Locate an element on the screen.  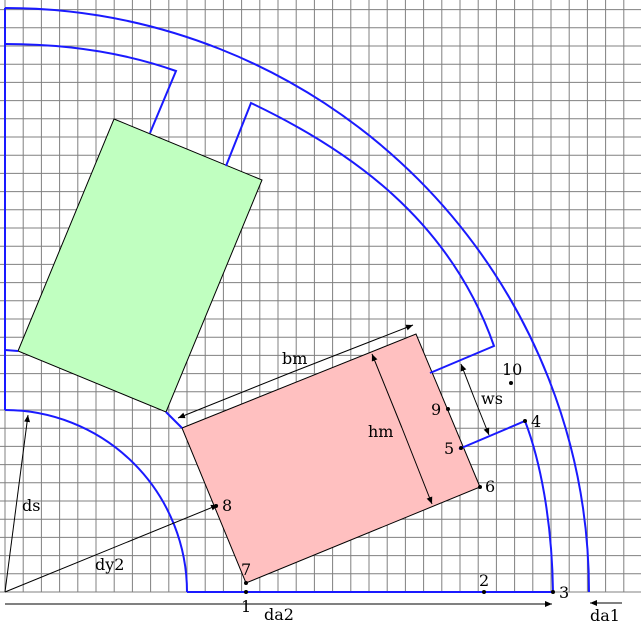
point-label-5: 5 is located at coordinates (449, 448).